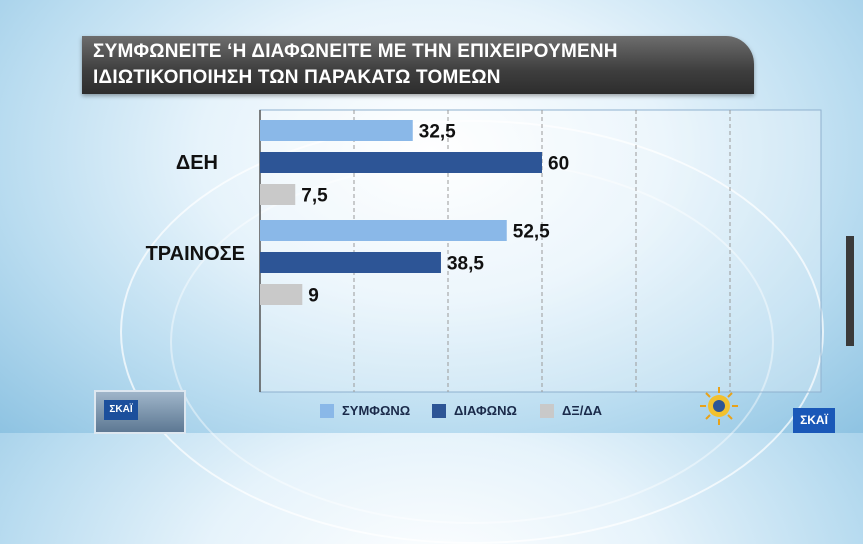 The width and height of the screenshot is (863, 544). I want to click on legend-item: ΔΞ/ΔΑ, so click(571, 410).